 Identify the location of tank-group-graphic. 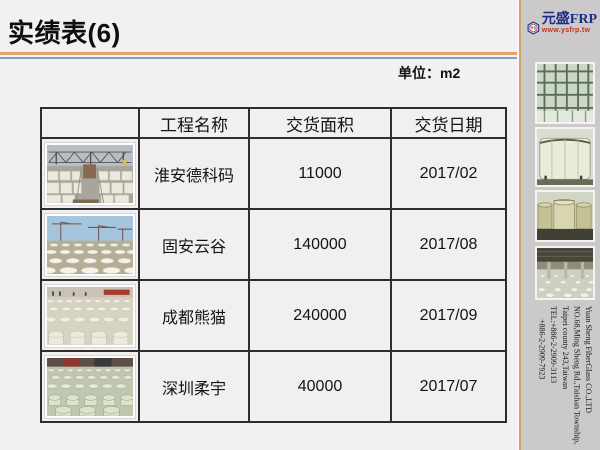
(565, 216).